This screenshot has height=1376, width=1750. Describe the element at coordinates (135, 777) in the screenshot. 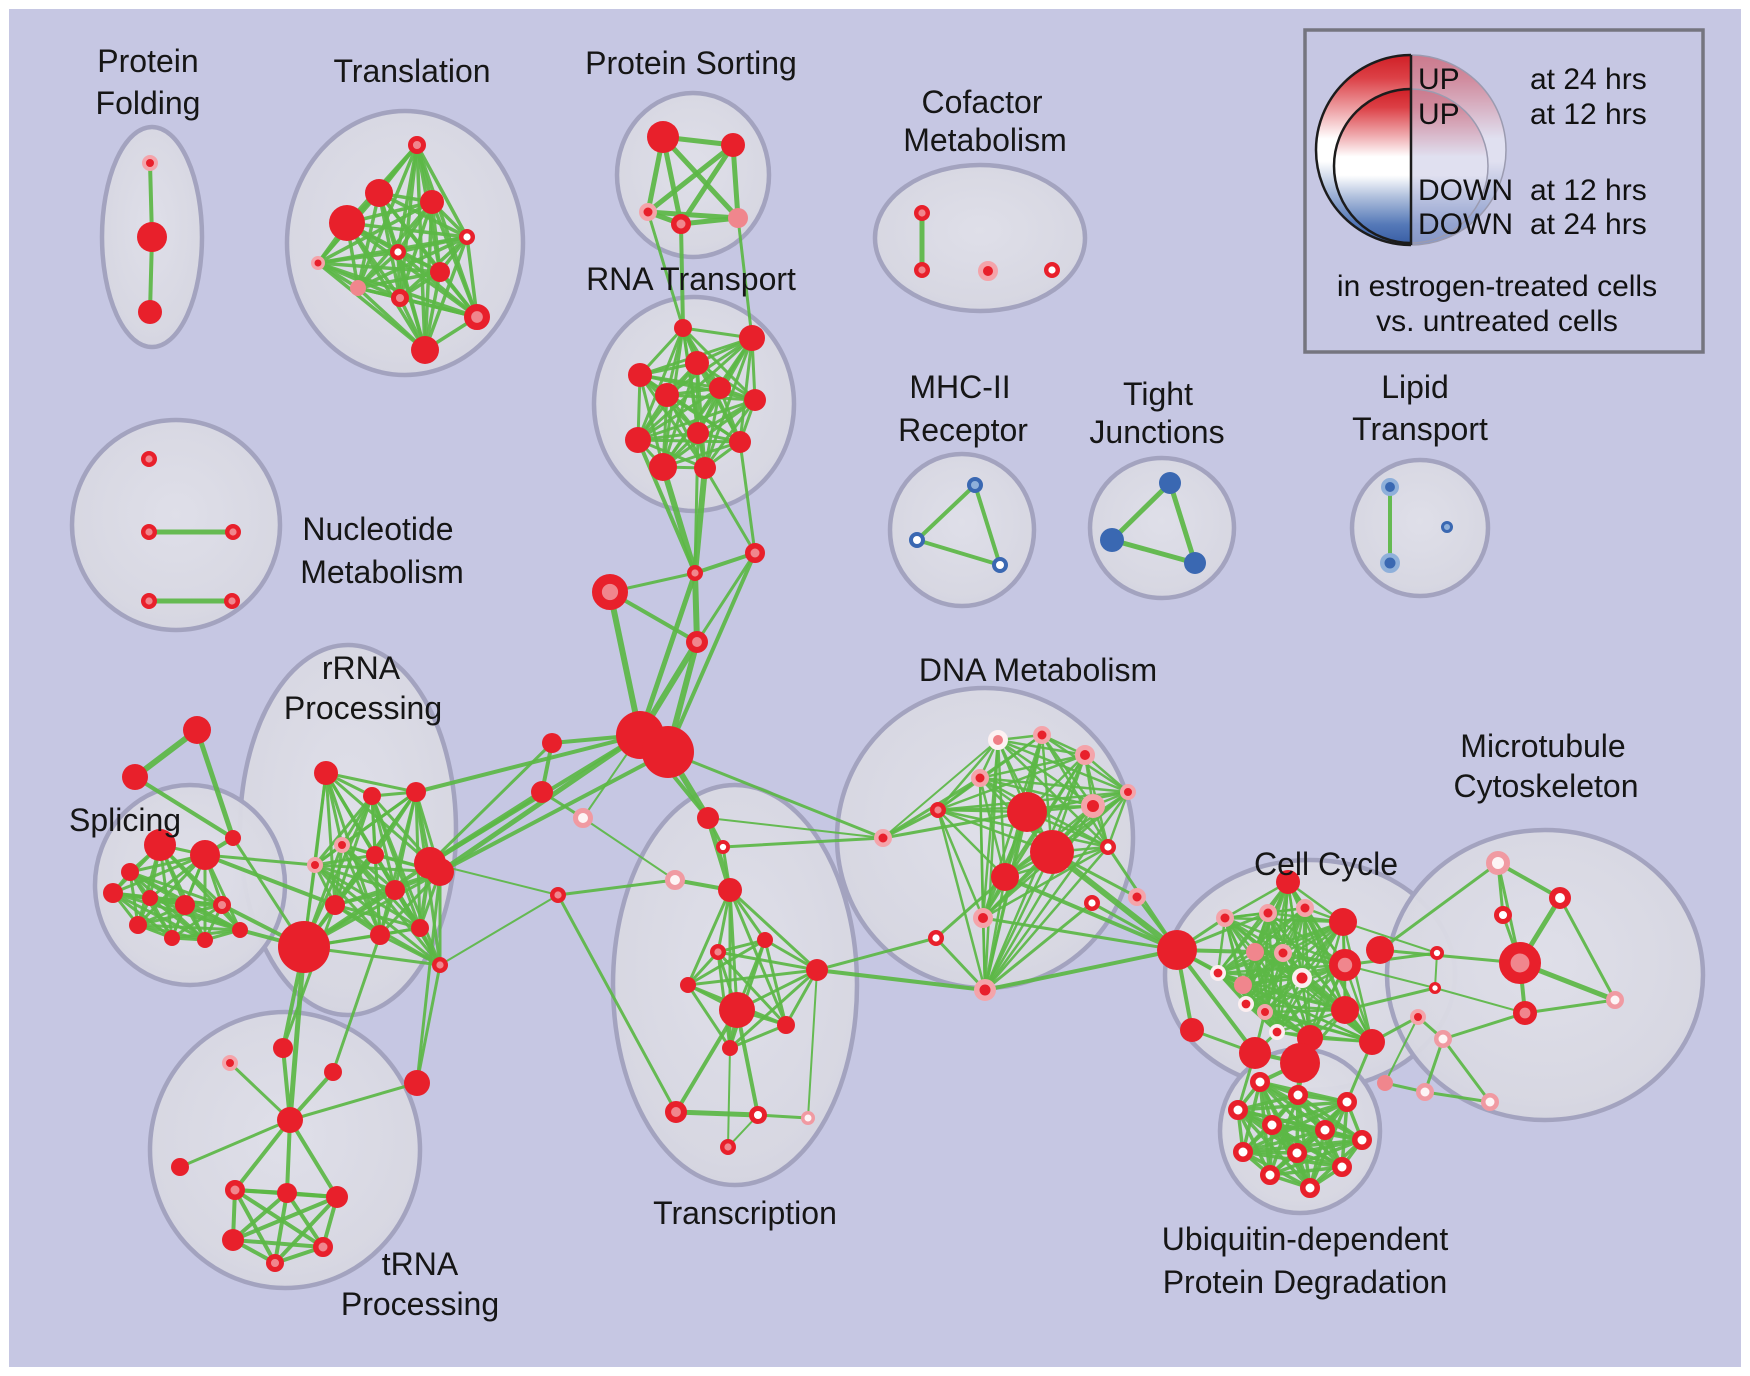

I see `network-node-st2` at that location.